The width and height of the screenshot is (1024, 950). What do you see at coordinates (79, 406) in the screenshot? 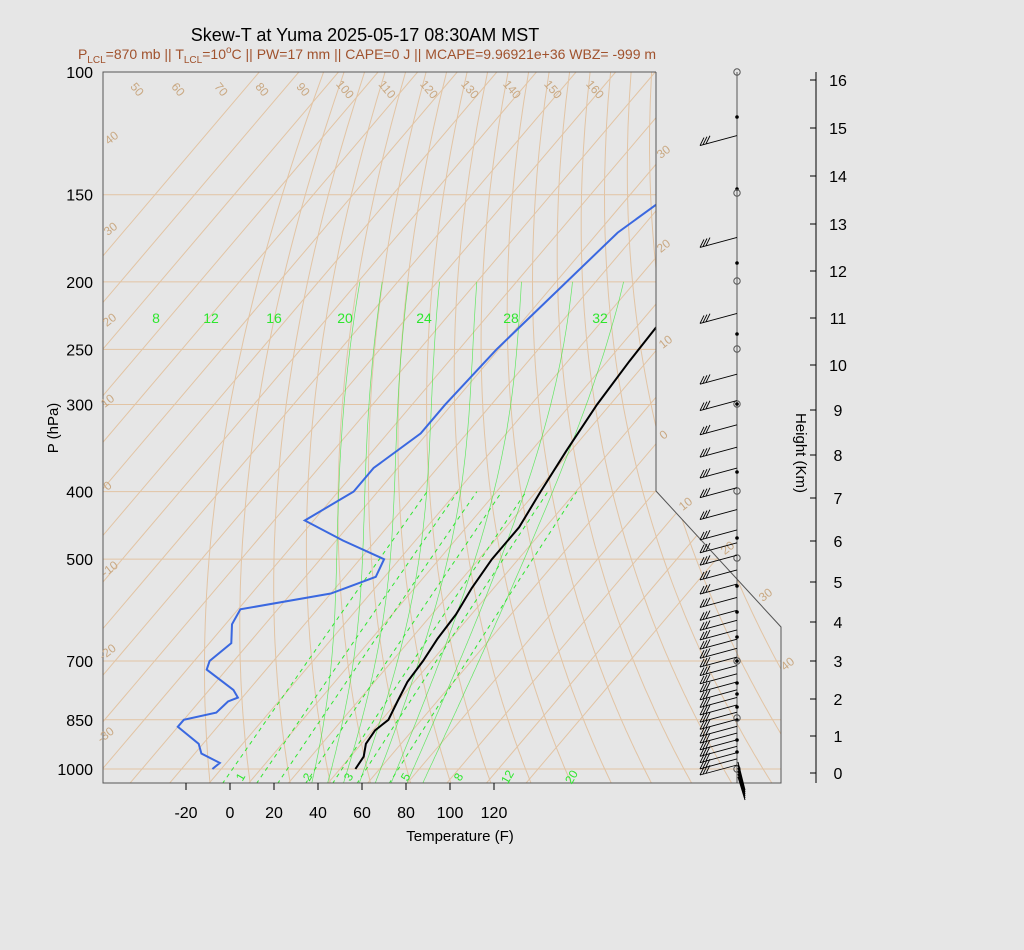
I see `pressure-tick-label: 300` at bounding box center [79, 406].